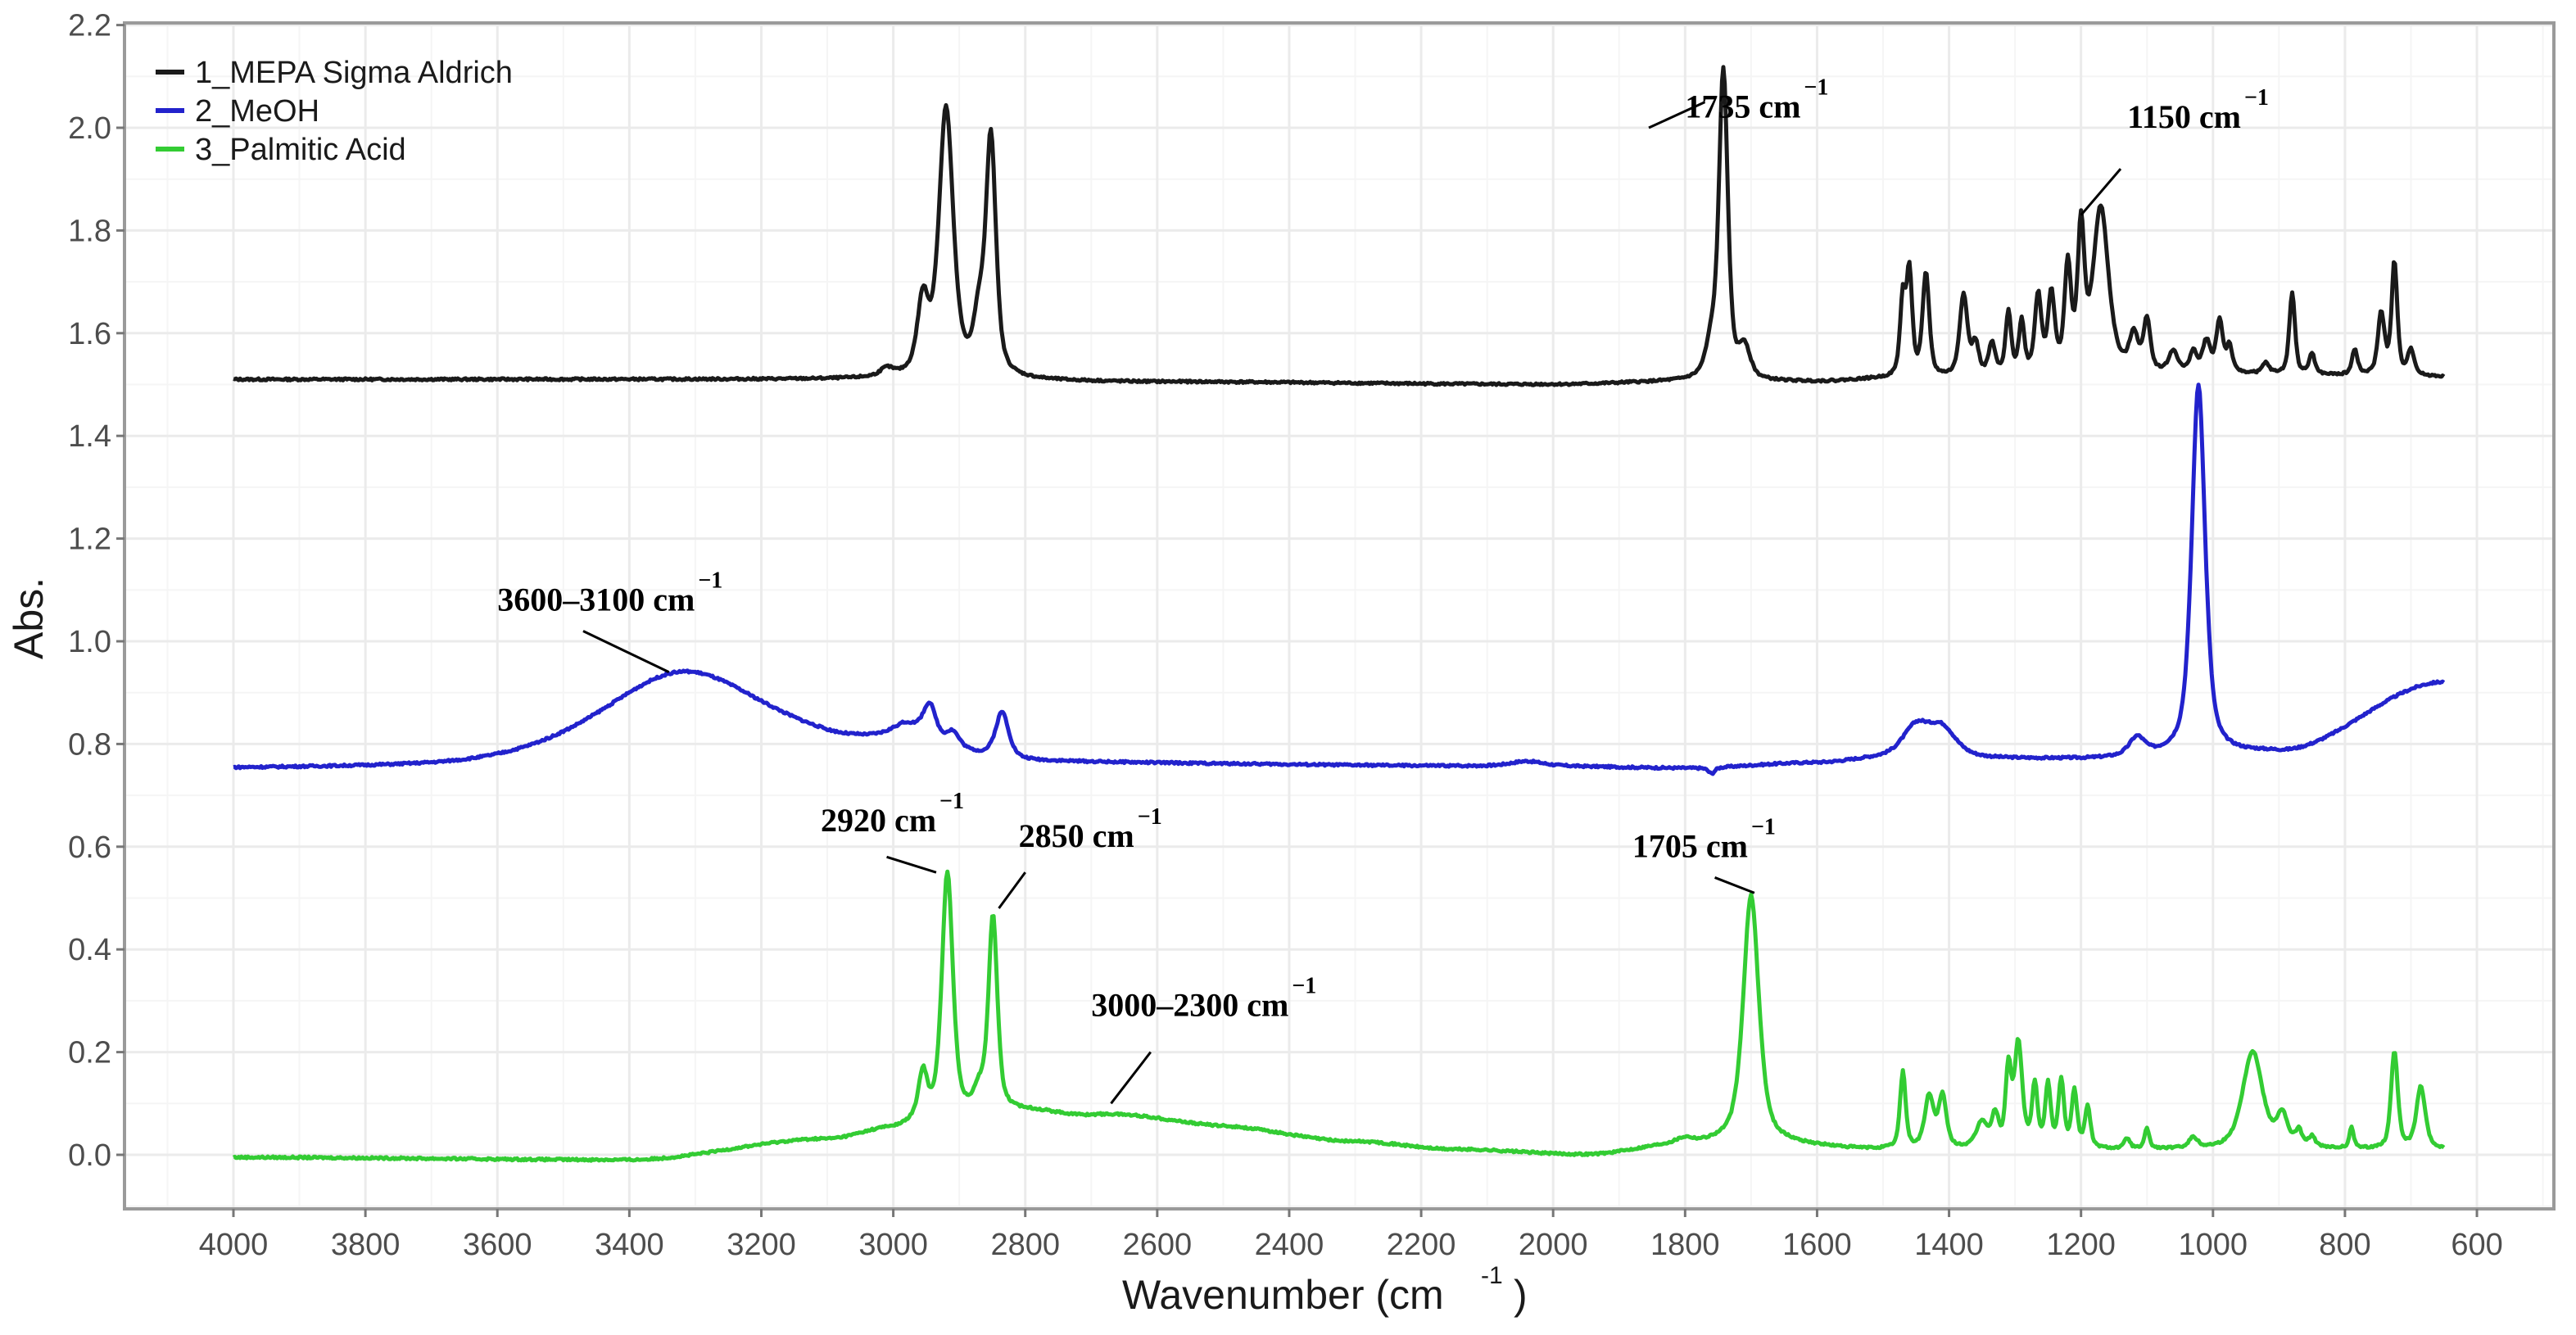 Image resolution: width=2576 pixels, height=1335 pixels. What do you see at coordinates (1189, 1006) in the screenshot?
I see `annotation-label: 3000–2300 cm` at bounding box center [1189, 1006].